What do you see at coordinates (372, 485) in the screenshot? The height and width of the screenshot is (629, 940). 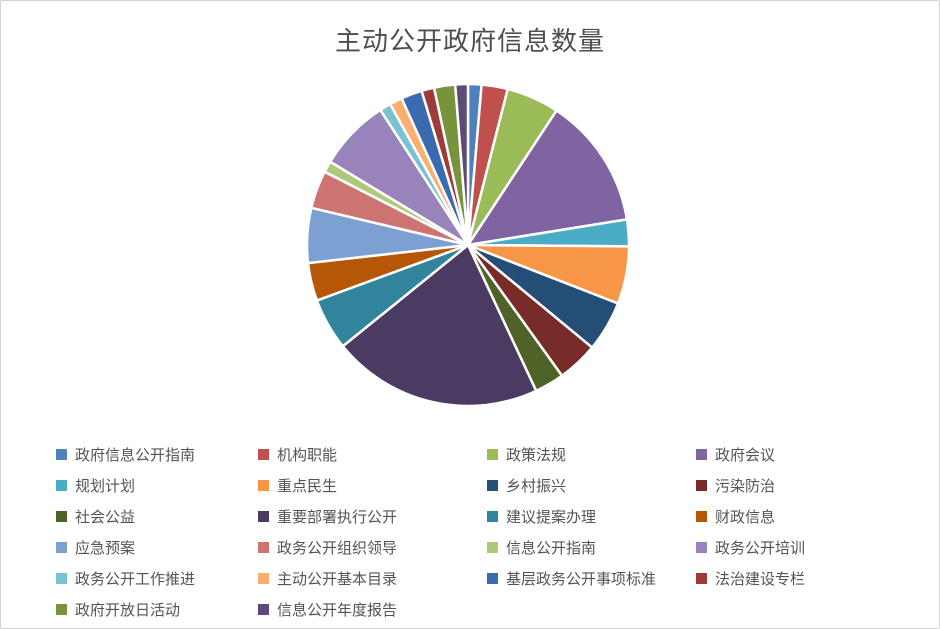 I see `legend-item: 重点民生` at bounding box center [372, 485].